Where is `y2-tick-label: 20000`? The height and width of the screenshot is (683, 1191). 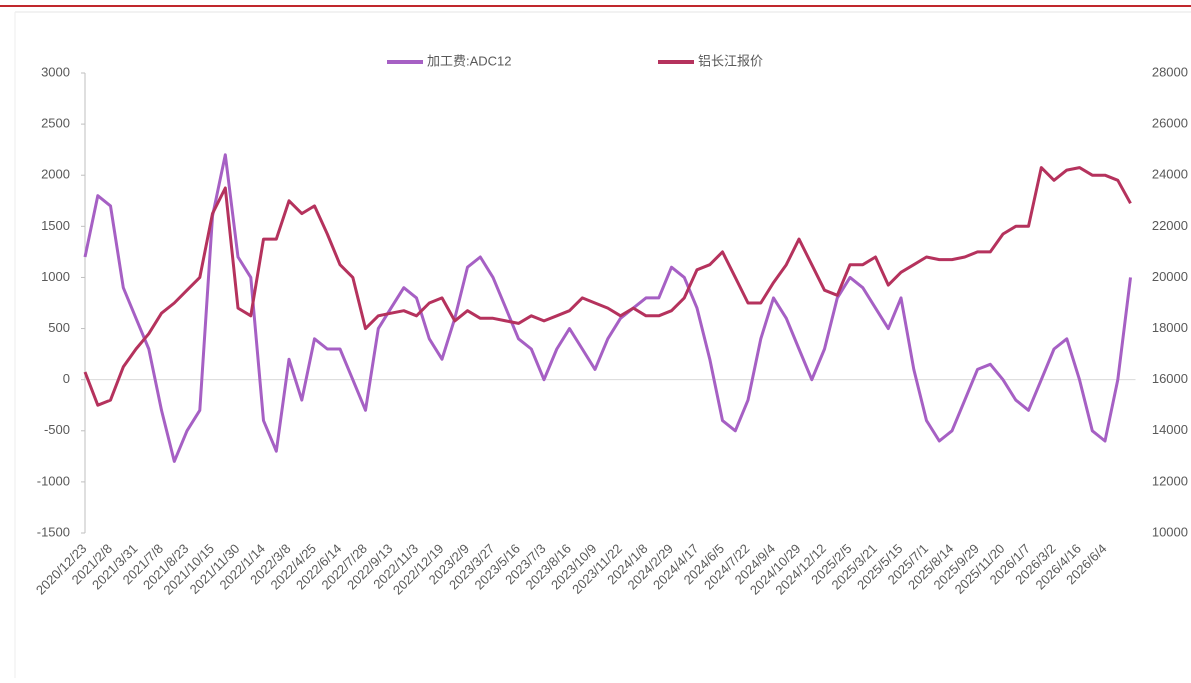
y2-tick-label: 20000 is located at coordinates (1170, 276).